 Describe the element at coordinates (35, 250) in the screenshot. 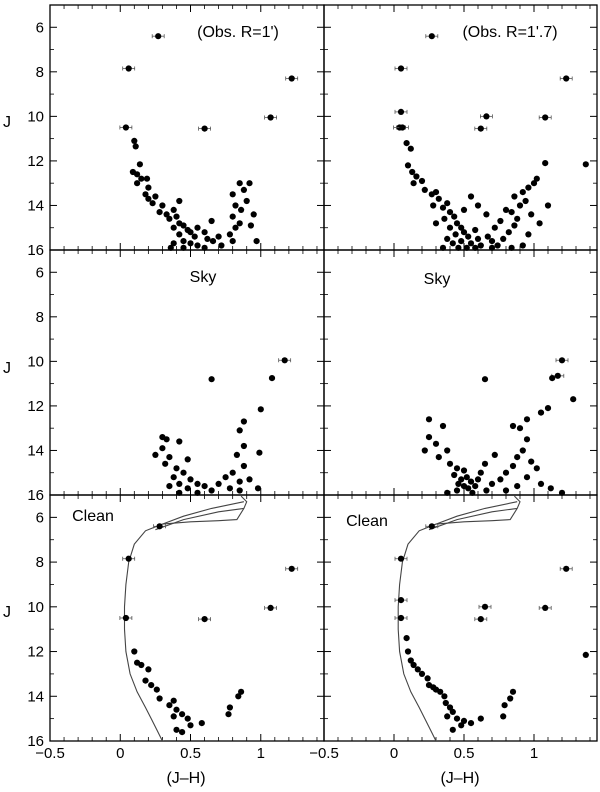

I see `y-tick-label: 16` at that location.